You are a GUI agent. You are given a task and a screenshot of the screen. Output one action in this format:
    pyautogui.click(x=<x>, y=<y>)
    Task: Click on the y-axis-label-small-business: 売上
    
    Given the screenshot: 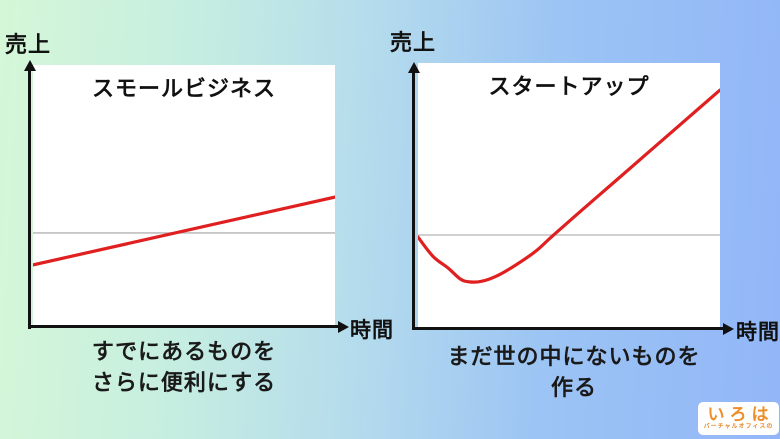 What is the action you would take?
    pyautogui.click(x=28, y=44)
    